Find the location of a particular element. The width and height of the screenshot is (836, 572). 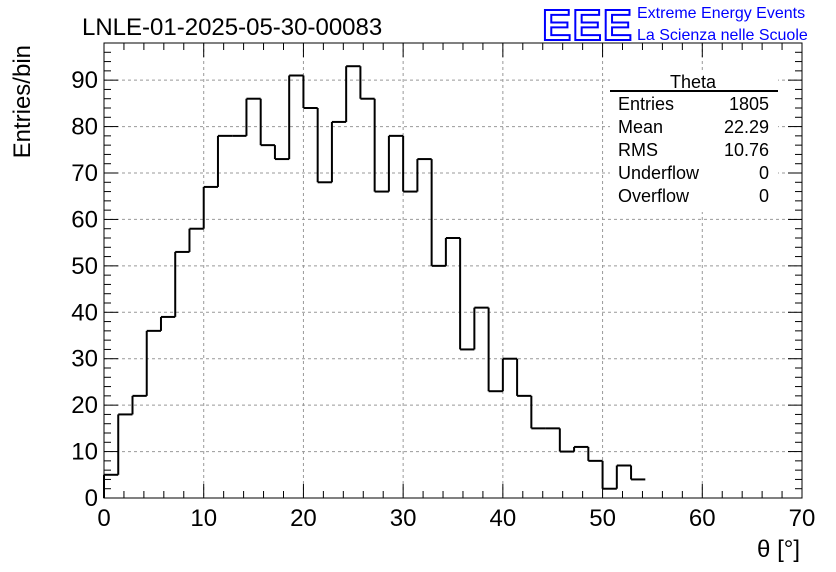

y-tick-label: 90 is located at coordinates (84, 80).